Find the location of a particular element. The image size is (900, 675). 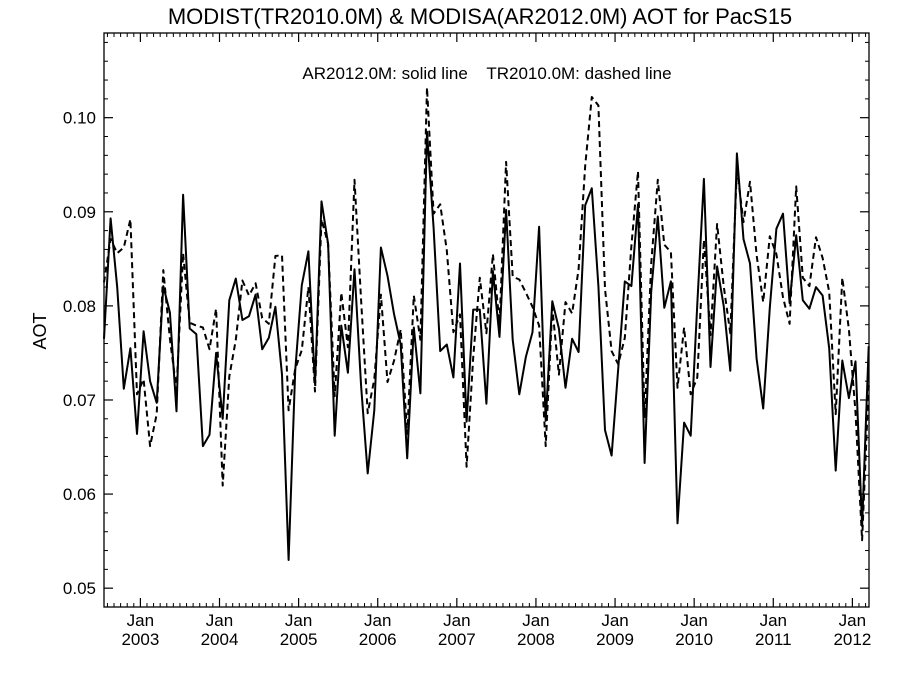

x-tick-year-label: 2003 is located at coordinates (140, 639).